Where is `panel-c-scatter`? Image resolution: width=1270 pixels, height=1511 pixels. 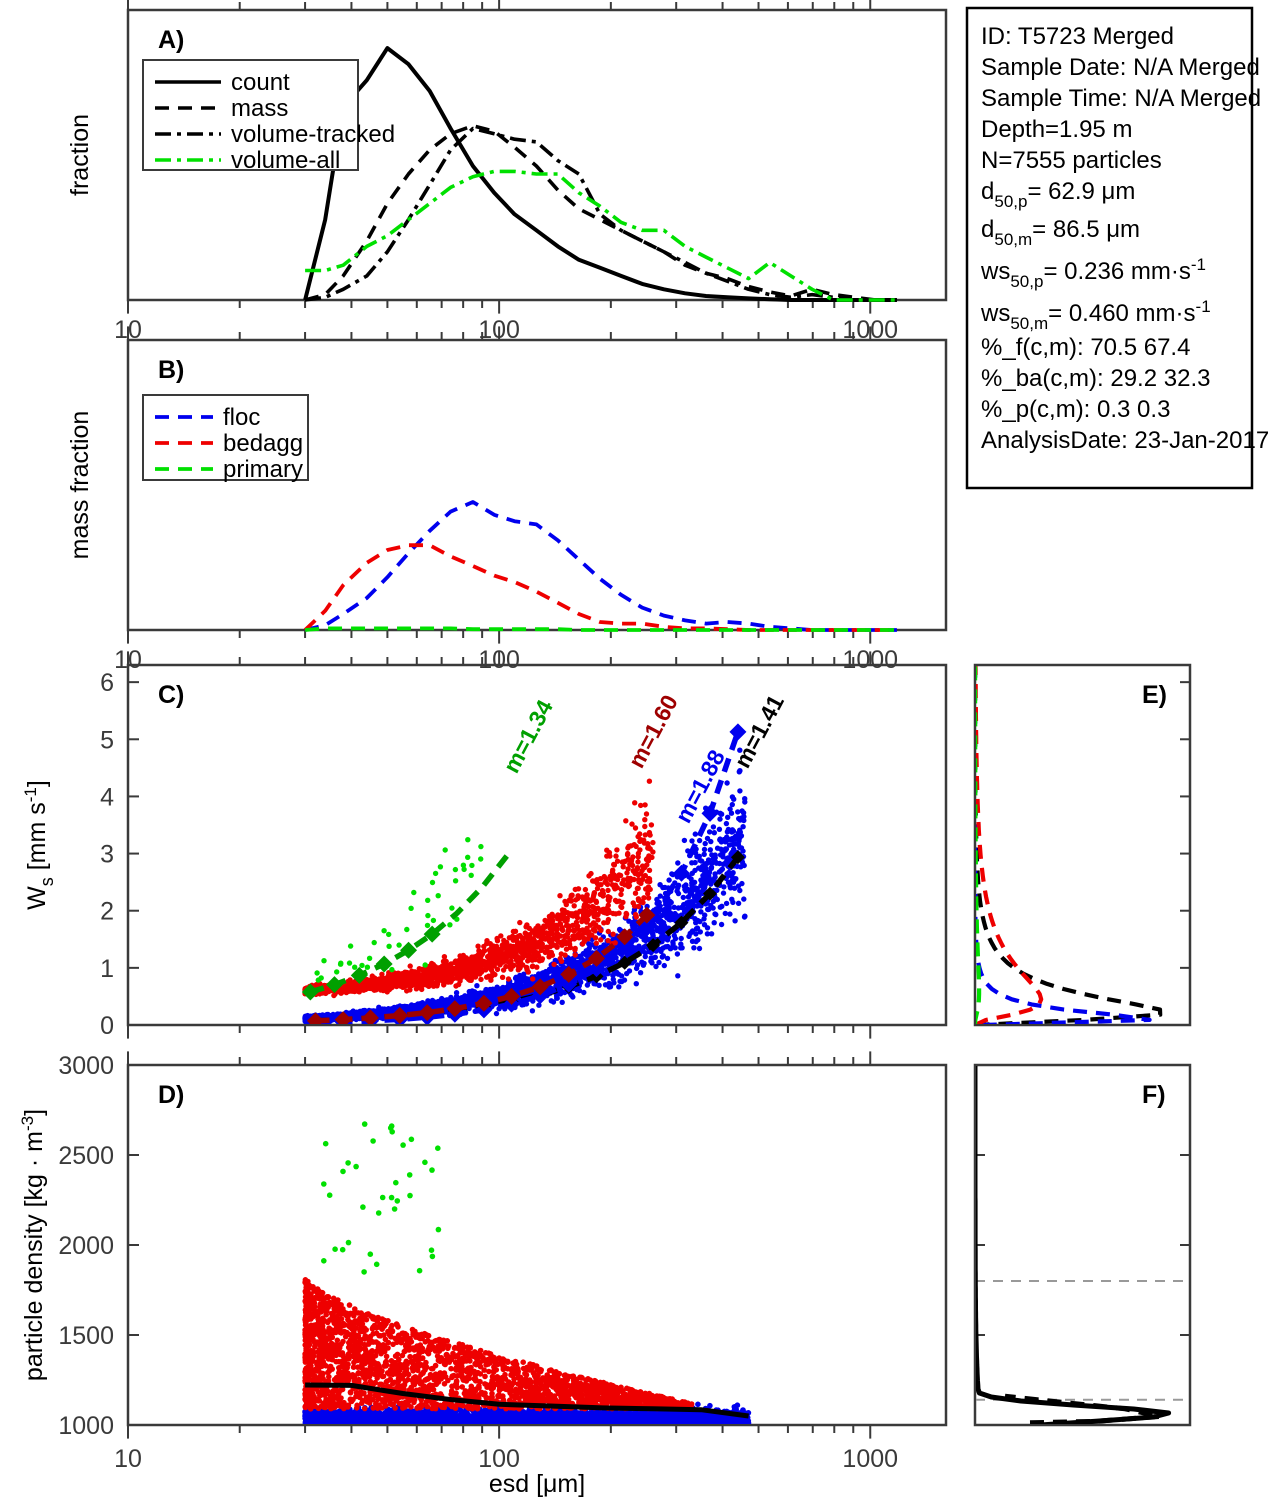
panel-c-scatter is located at coordinates (525, 885).